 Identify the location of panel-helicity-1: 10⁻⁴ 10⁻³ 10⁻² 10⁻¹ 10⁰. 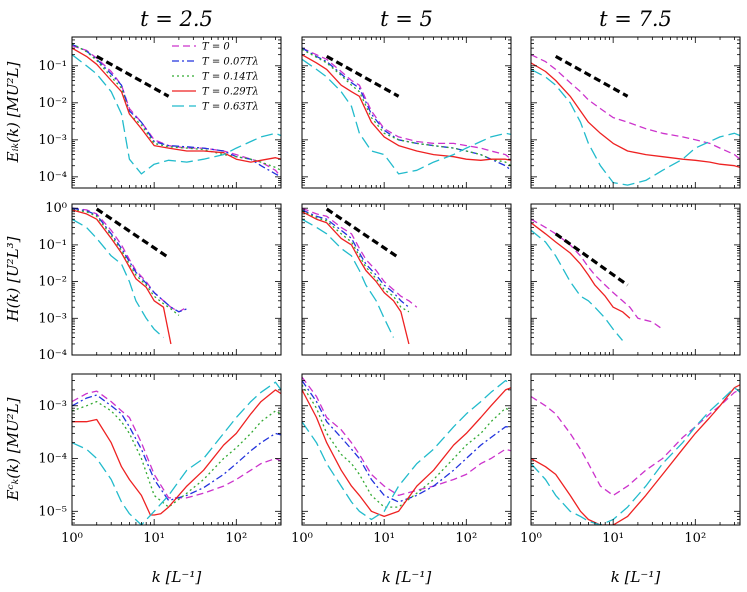
(160, 282).